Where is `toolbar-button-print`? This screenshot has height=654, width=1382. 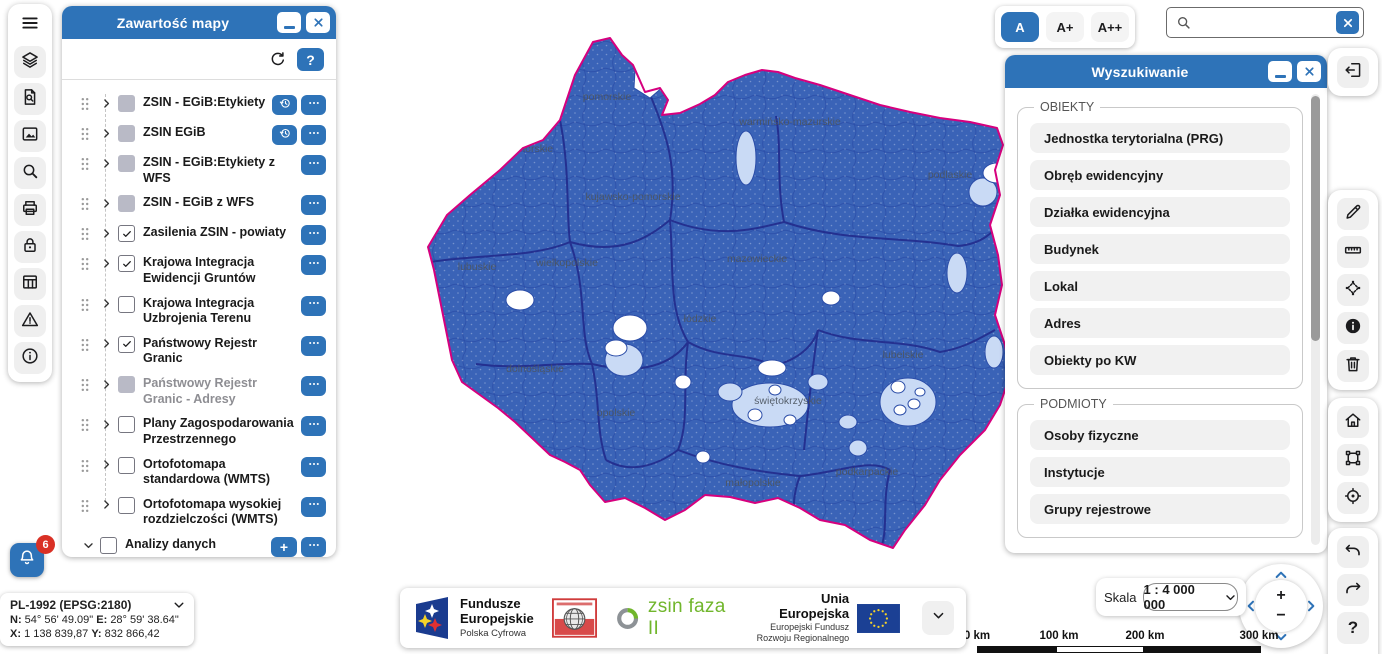 toolbar-button-print is located at coordinates (30, 210).